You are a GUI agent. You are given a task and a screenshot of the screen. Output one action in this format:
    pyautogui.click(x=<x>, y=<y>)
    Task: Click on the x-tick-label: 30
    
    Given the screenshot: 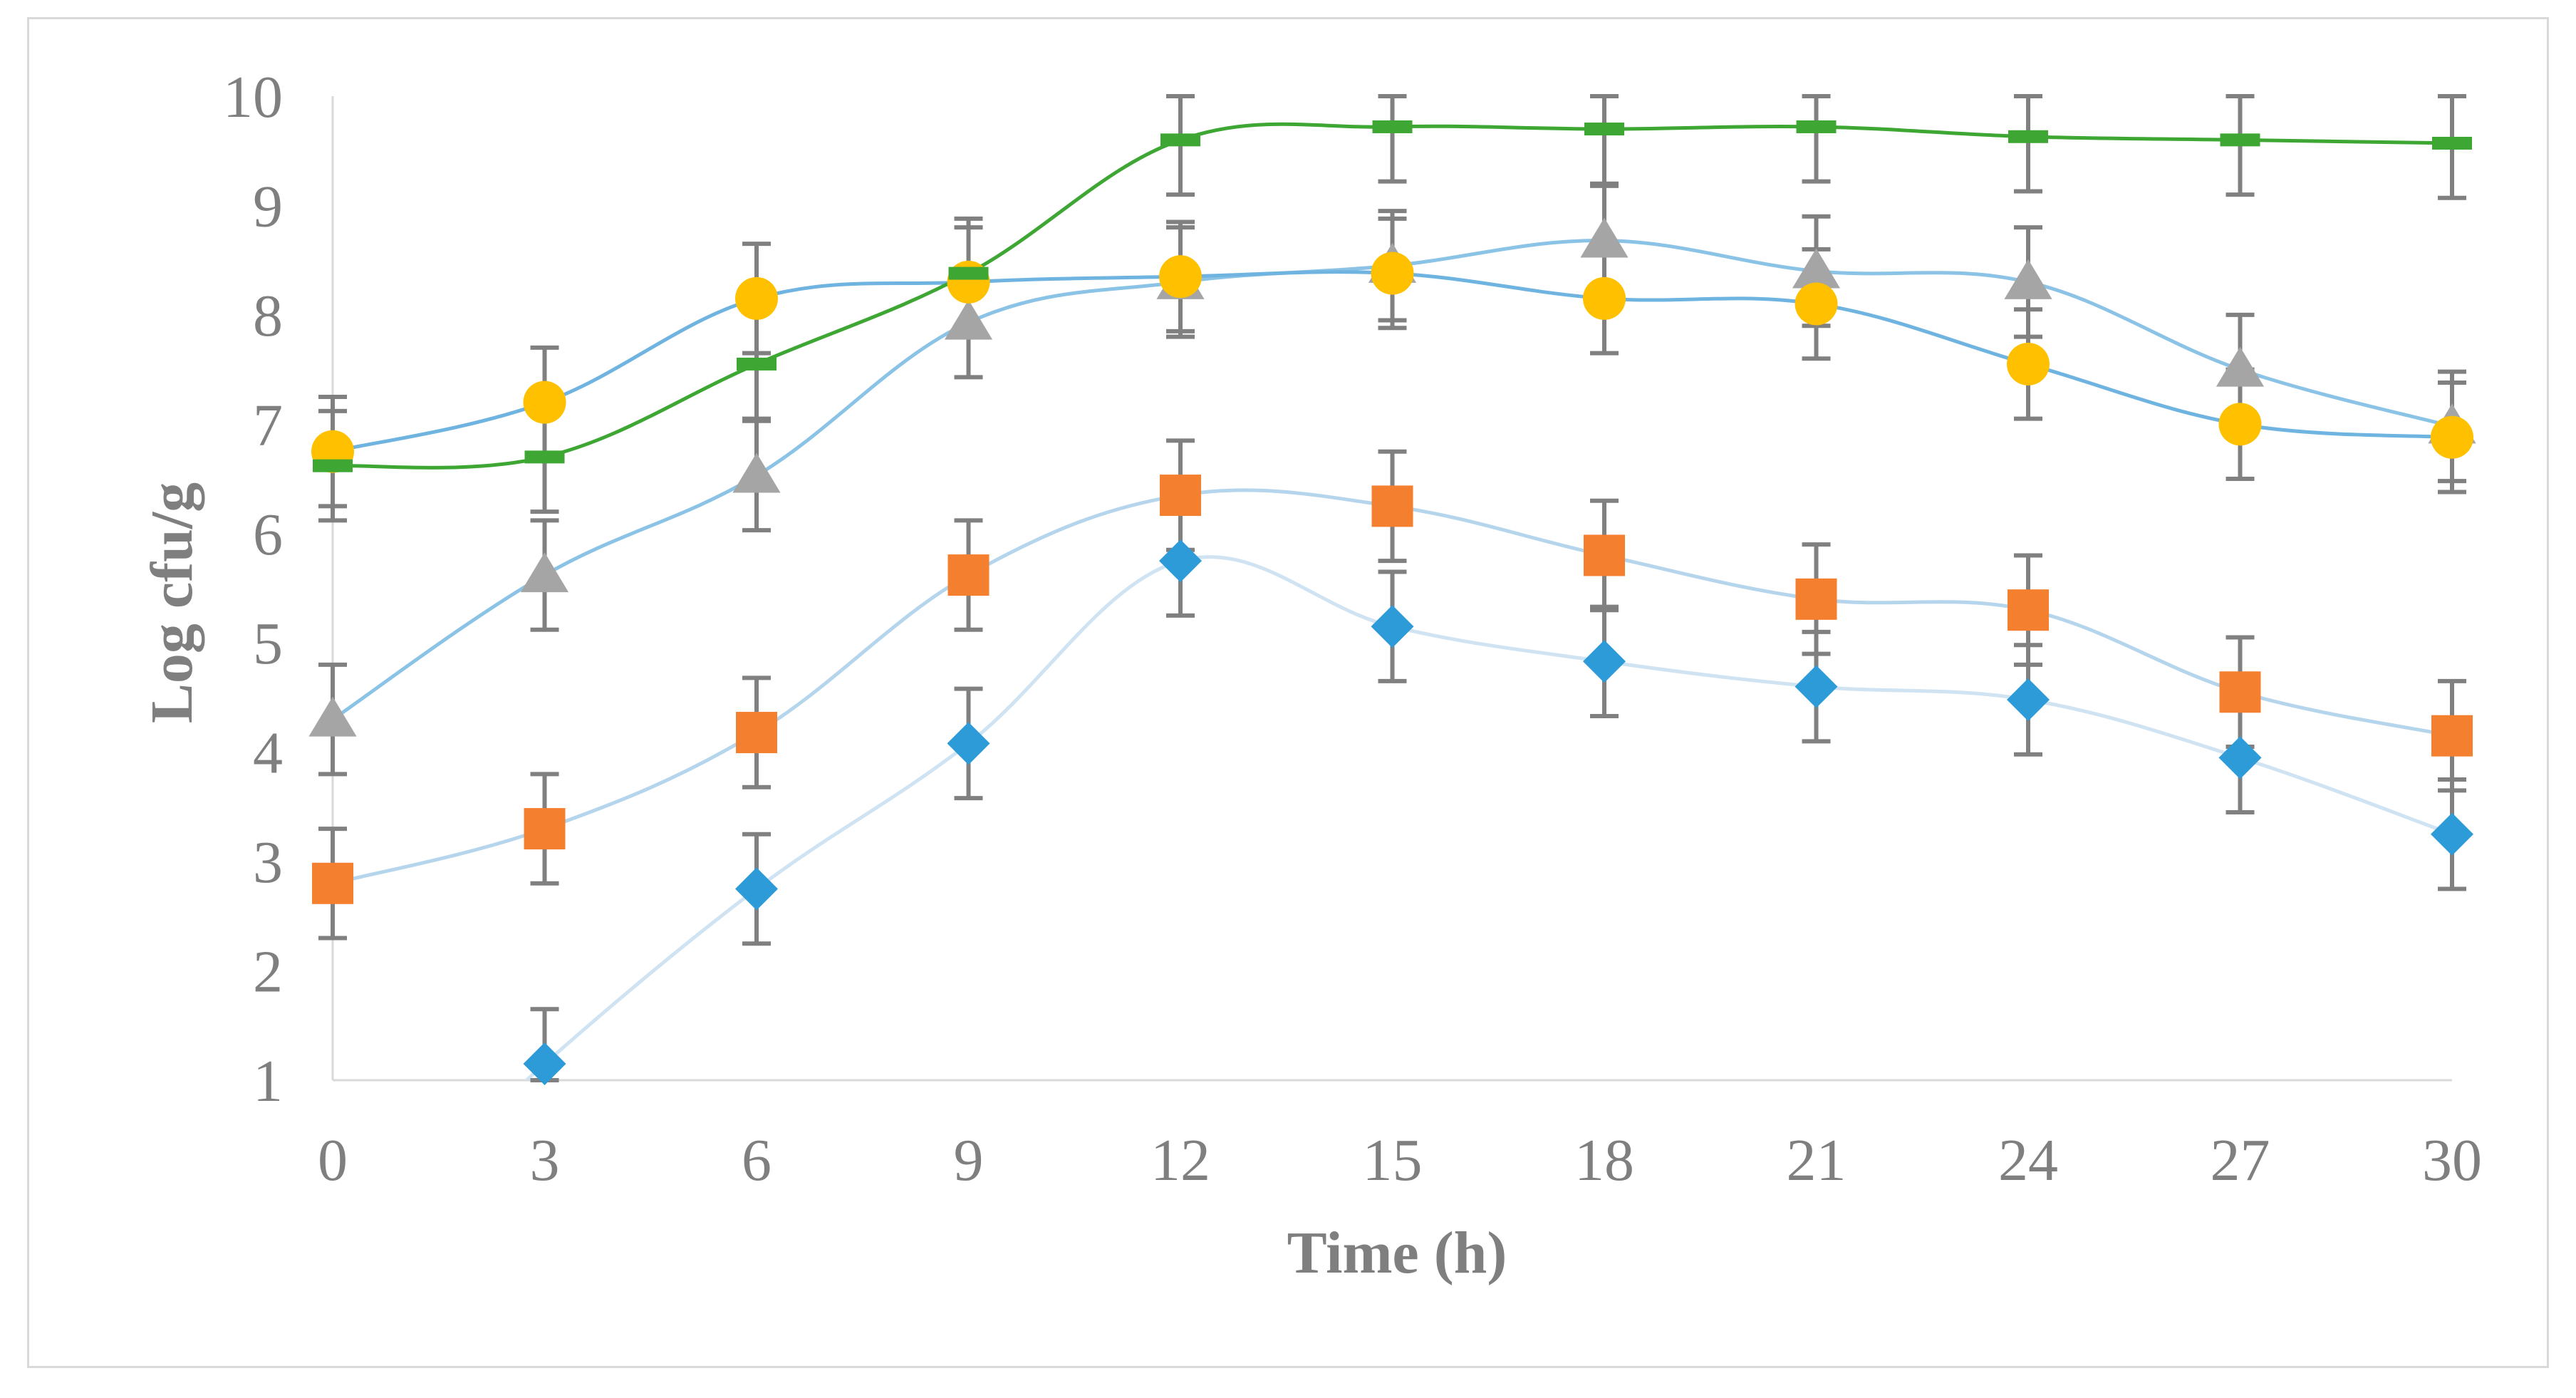 What is the action you would take?
    pyautogui.click(x=2452, y=1160)
    